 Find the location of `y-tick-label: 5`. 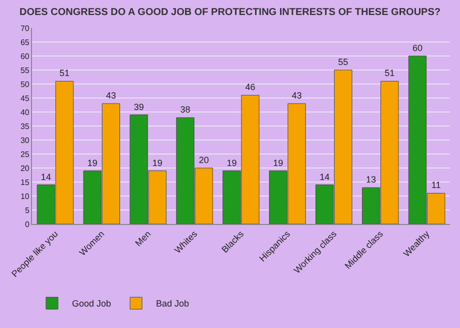

y-tick-label: 5 is located at coordinates (27, 210).